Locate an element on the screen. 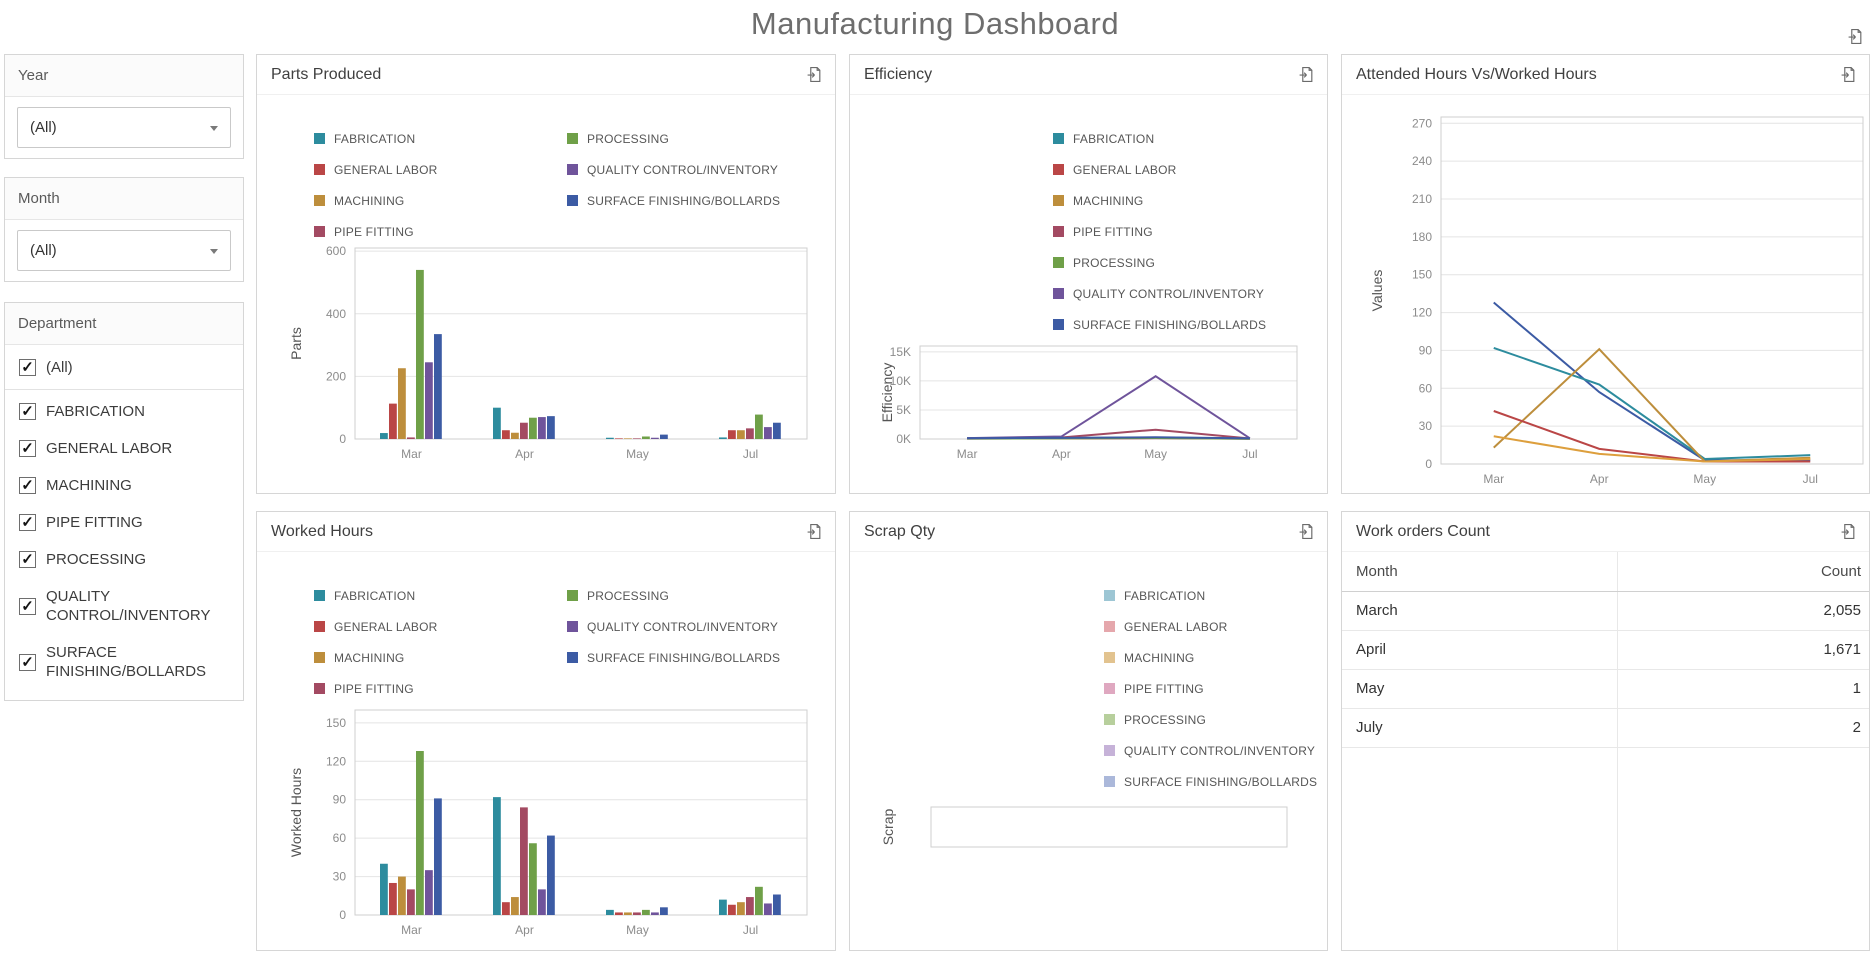 This screenshot has height=957, width=1870. svg-text: Apr is located at coordinates (524, 454).